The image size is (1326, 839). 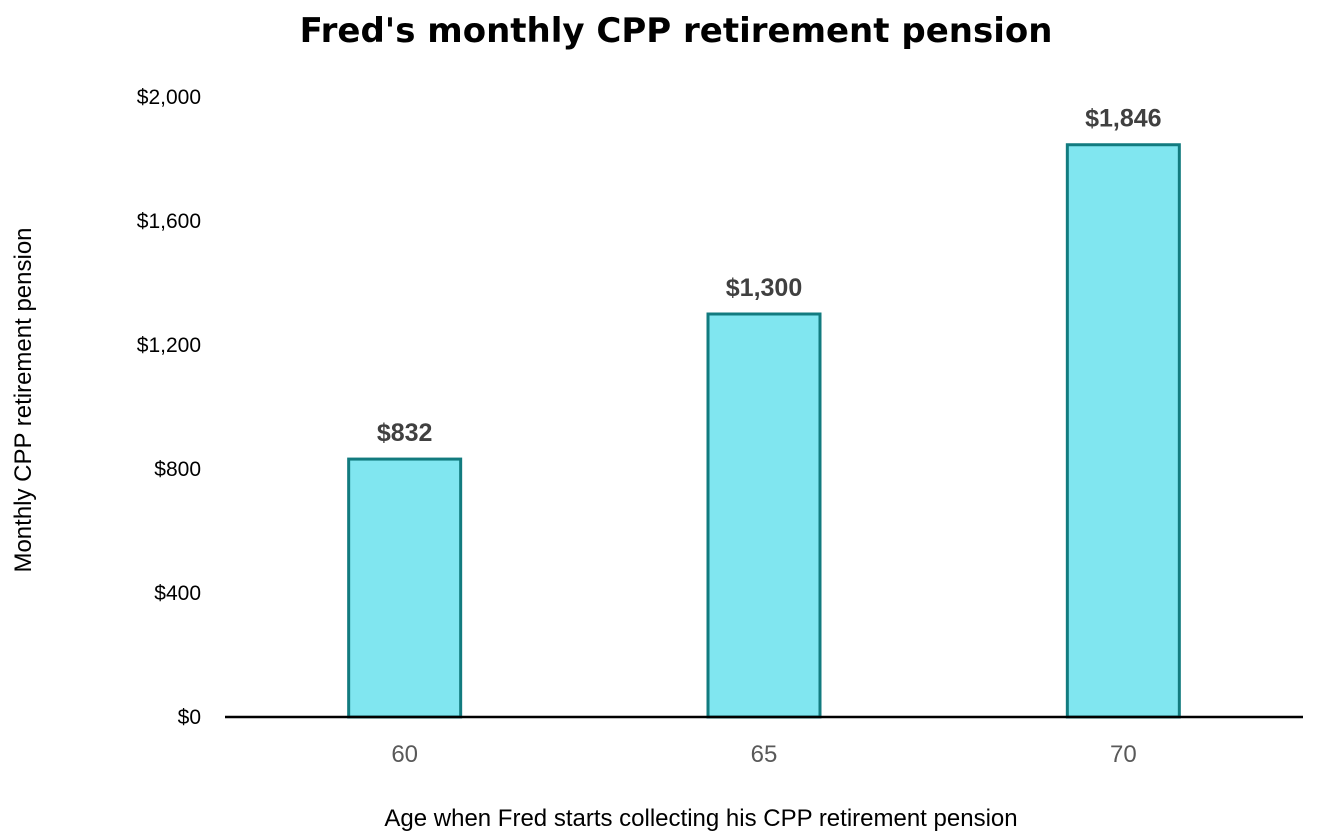 What do you see at coordinates (1123, 754) in the screenshot?
I see `x-tick-label: 70` at bounding box center [1123, 754].